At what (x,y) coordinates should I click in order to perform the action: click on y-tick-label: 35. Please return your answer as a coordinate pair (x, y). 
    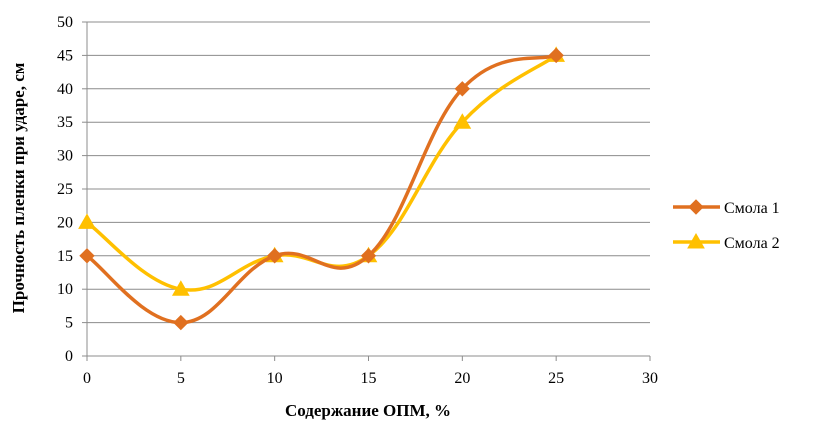
    Looking at the image, I should click on (65, 122).